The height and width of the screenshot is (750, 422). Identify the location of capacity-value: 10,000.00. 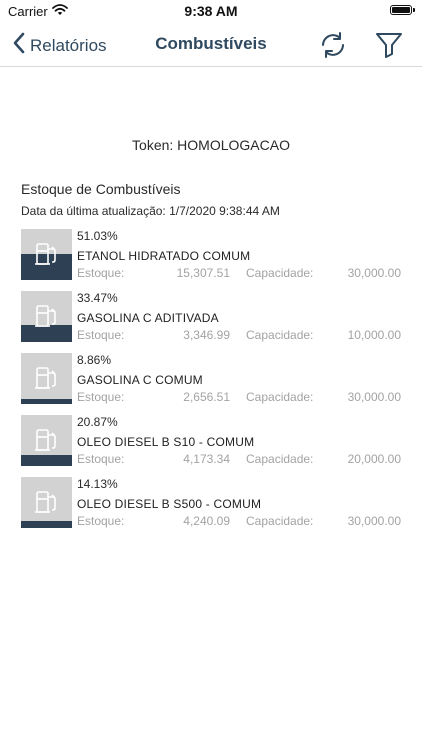
(374, 335).